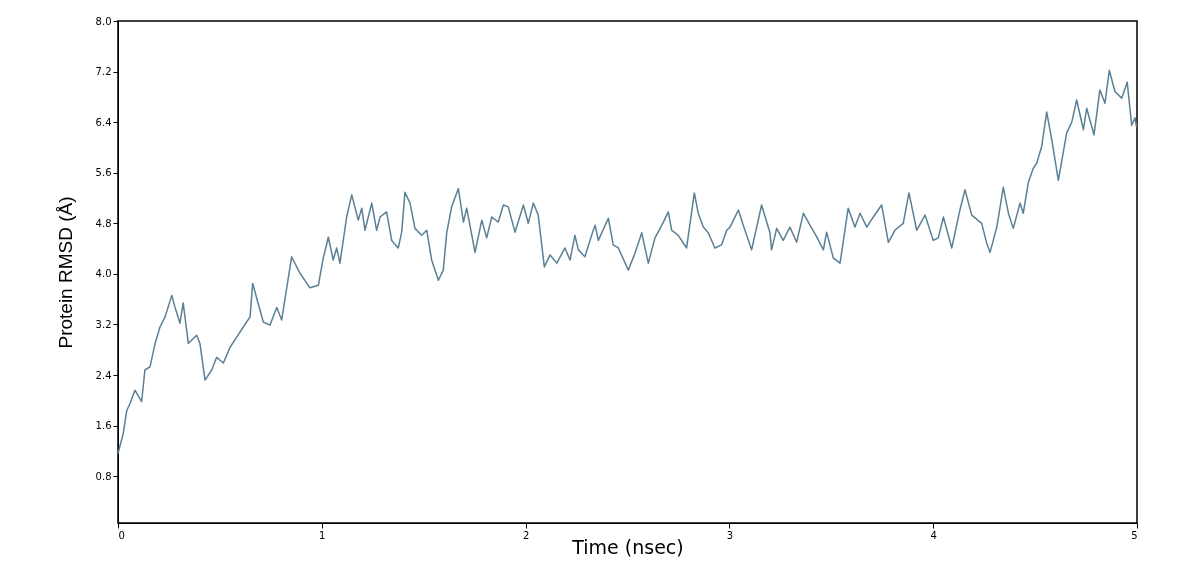 The height and width of the screenshot is (569, 1202). I want to click on y-tick-label: 6.4, so click(103, 122).